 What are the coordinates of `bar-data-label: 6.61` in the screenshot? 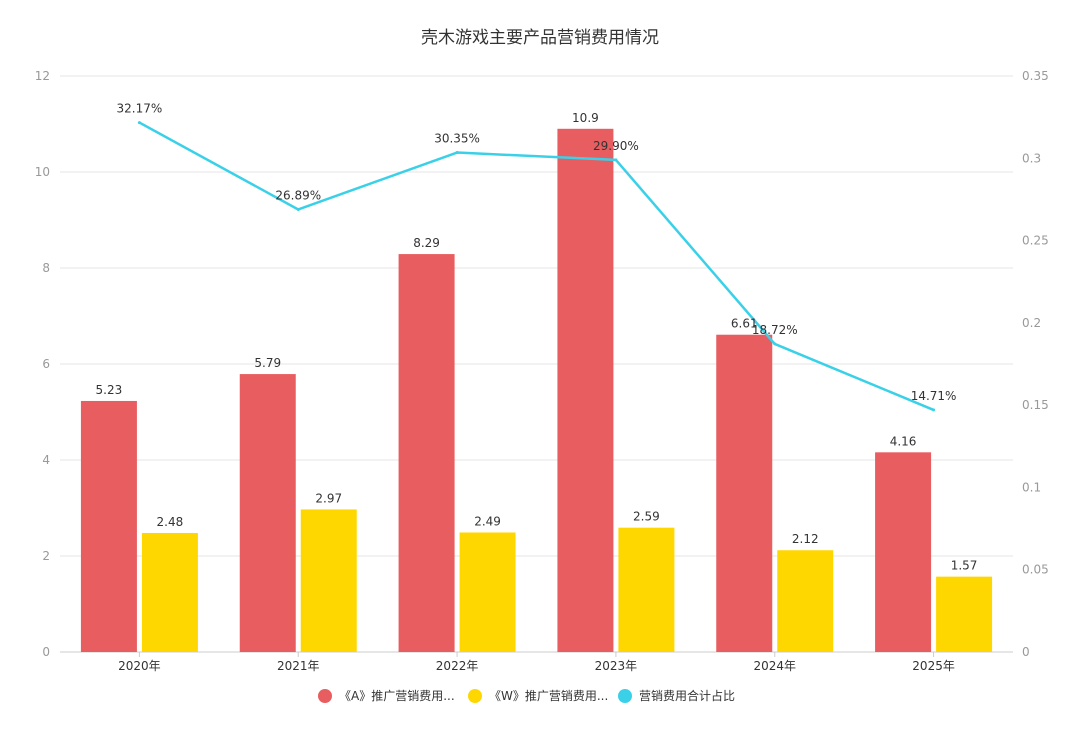 It's located at (744, 324).